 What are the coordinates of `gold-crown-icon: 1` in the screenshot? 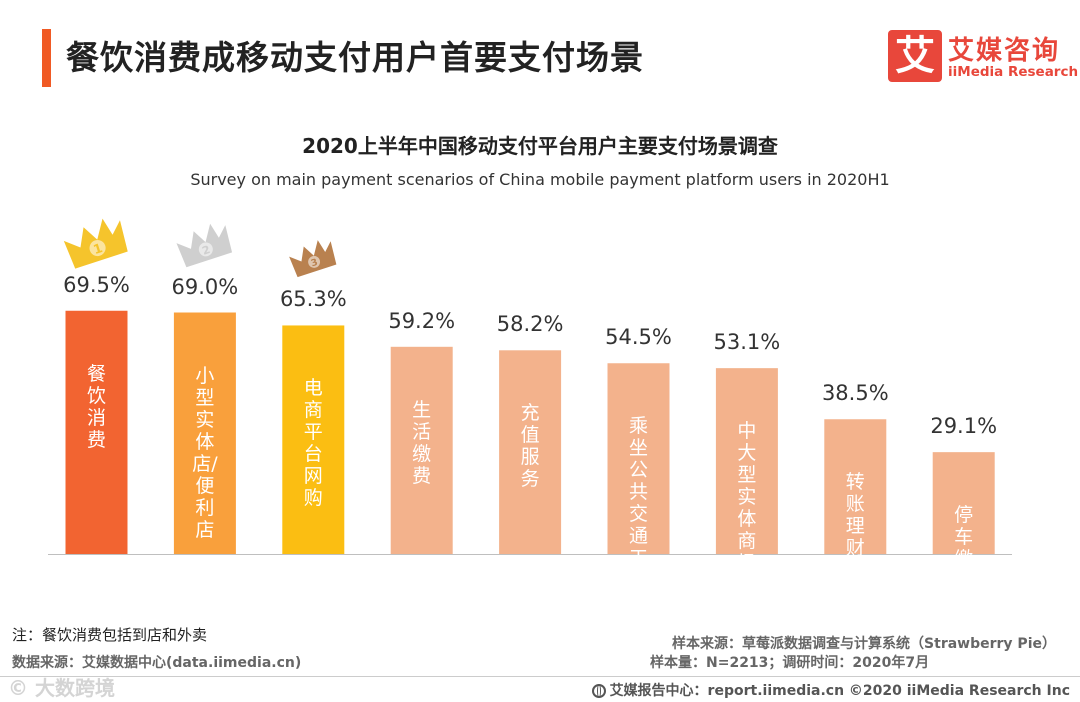 It's located at (95, 243).